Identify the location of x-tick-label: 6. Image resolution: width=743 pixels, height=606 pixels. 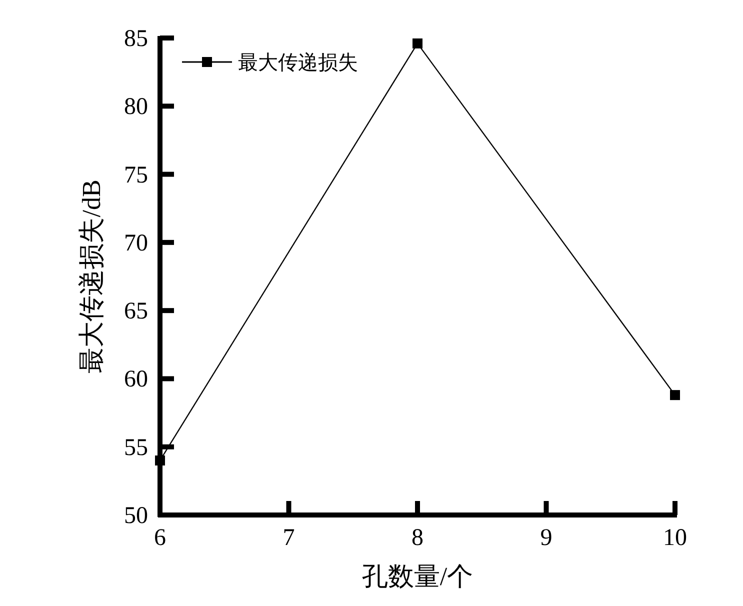
(160, 538).